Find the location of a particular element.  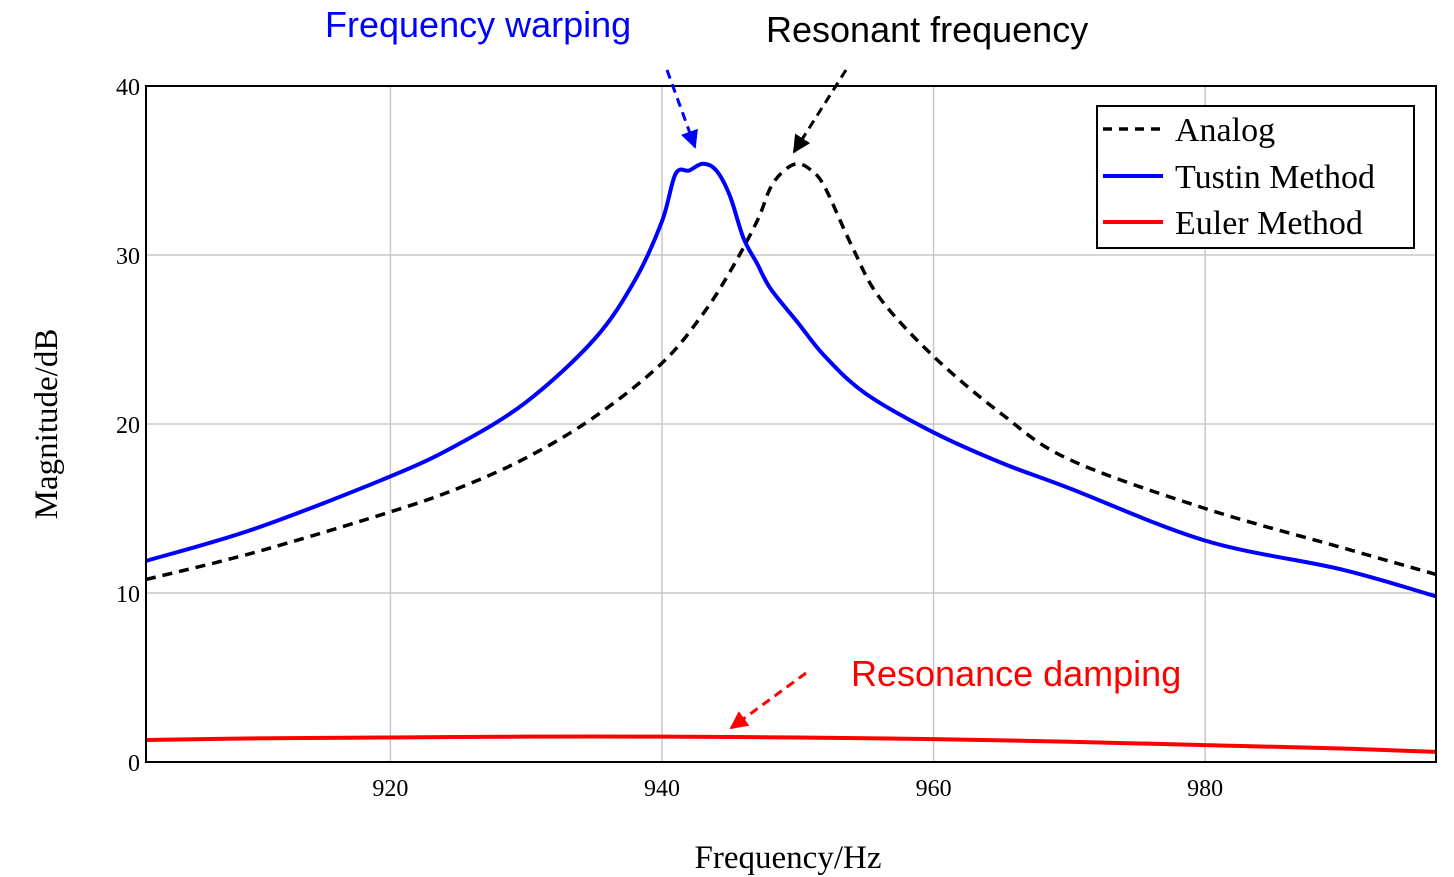

legend-box is located at coordinates (1255, 177).